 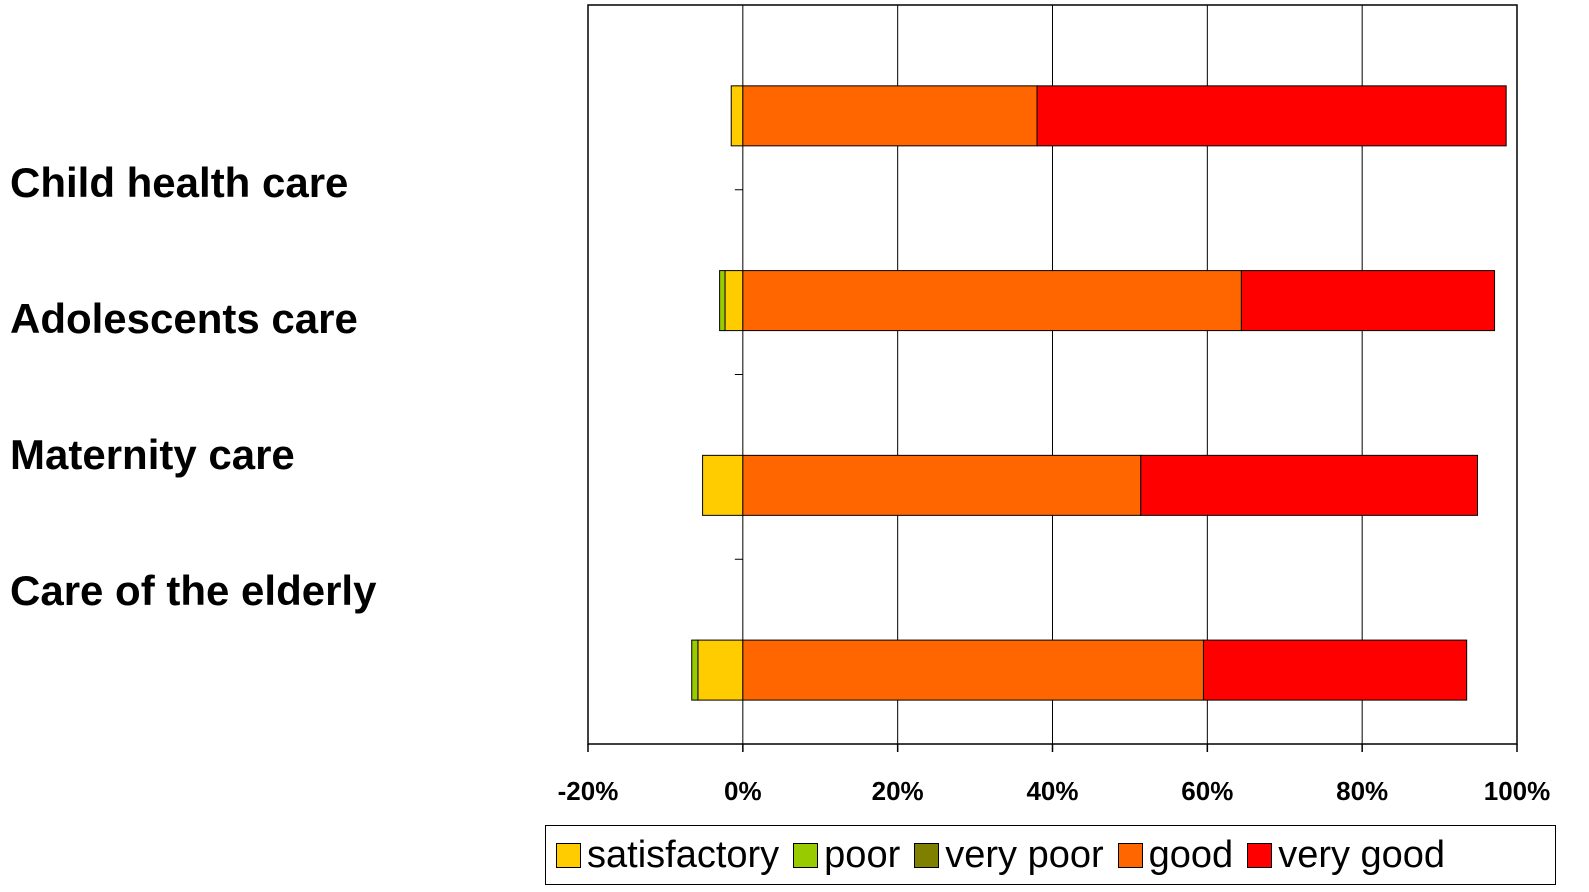 What do you see at coordinates (179, 182) in the screenshot?
I see `category-label-child-health-care: Child health care` at bounding box center [179, 182].